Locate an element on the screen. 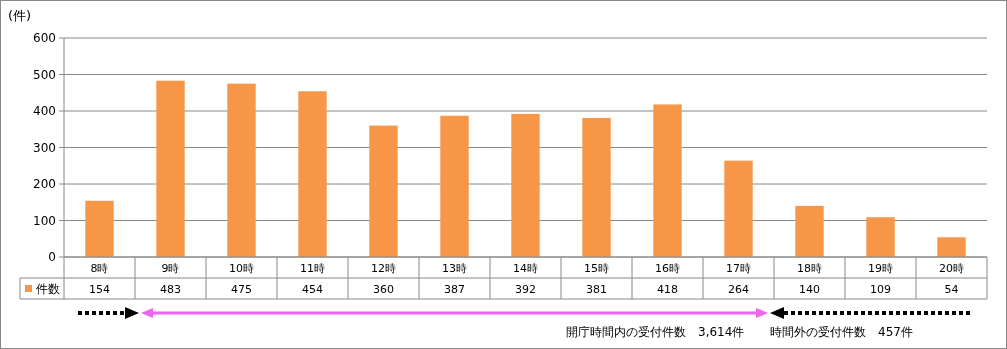  data-label: 418 is located at coordinates (667, 289).